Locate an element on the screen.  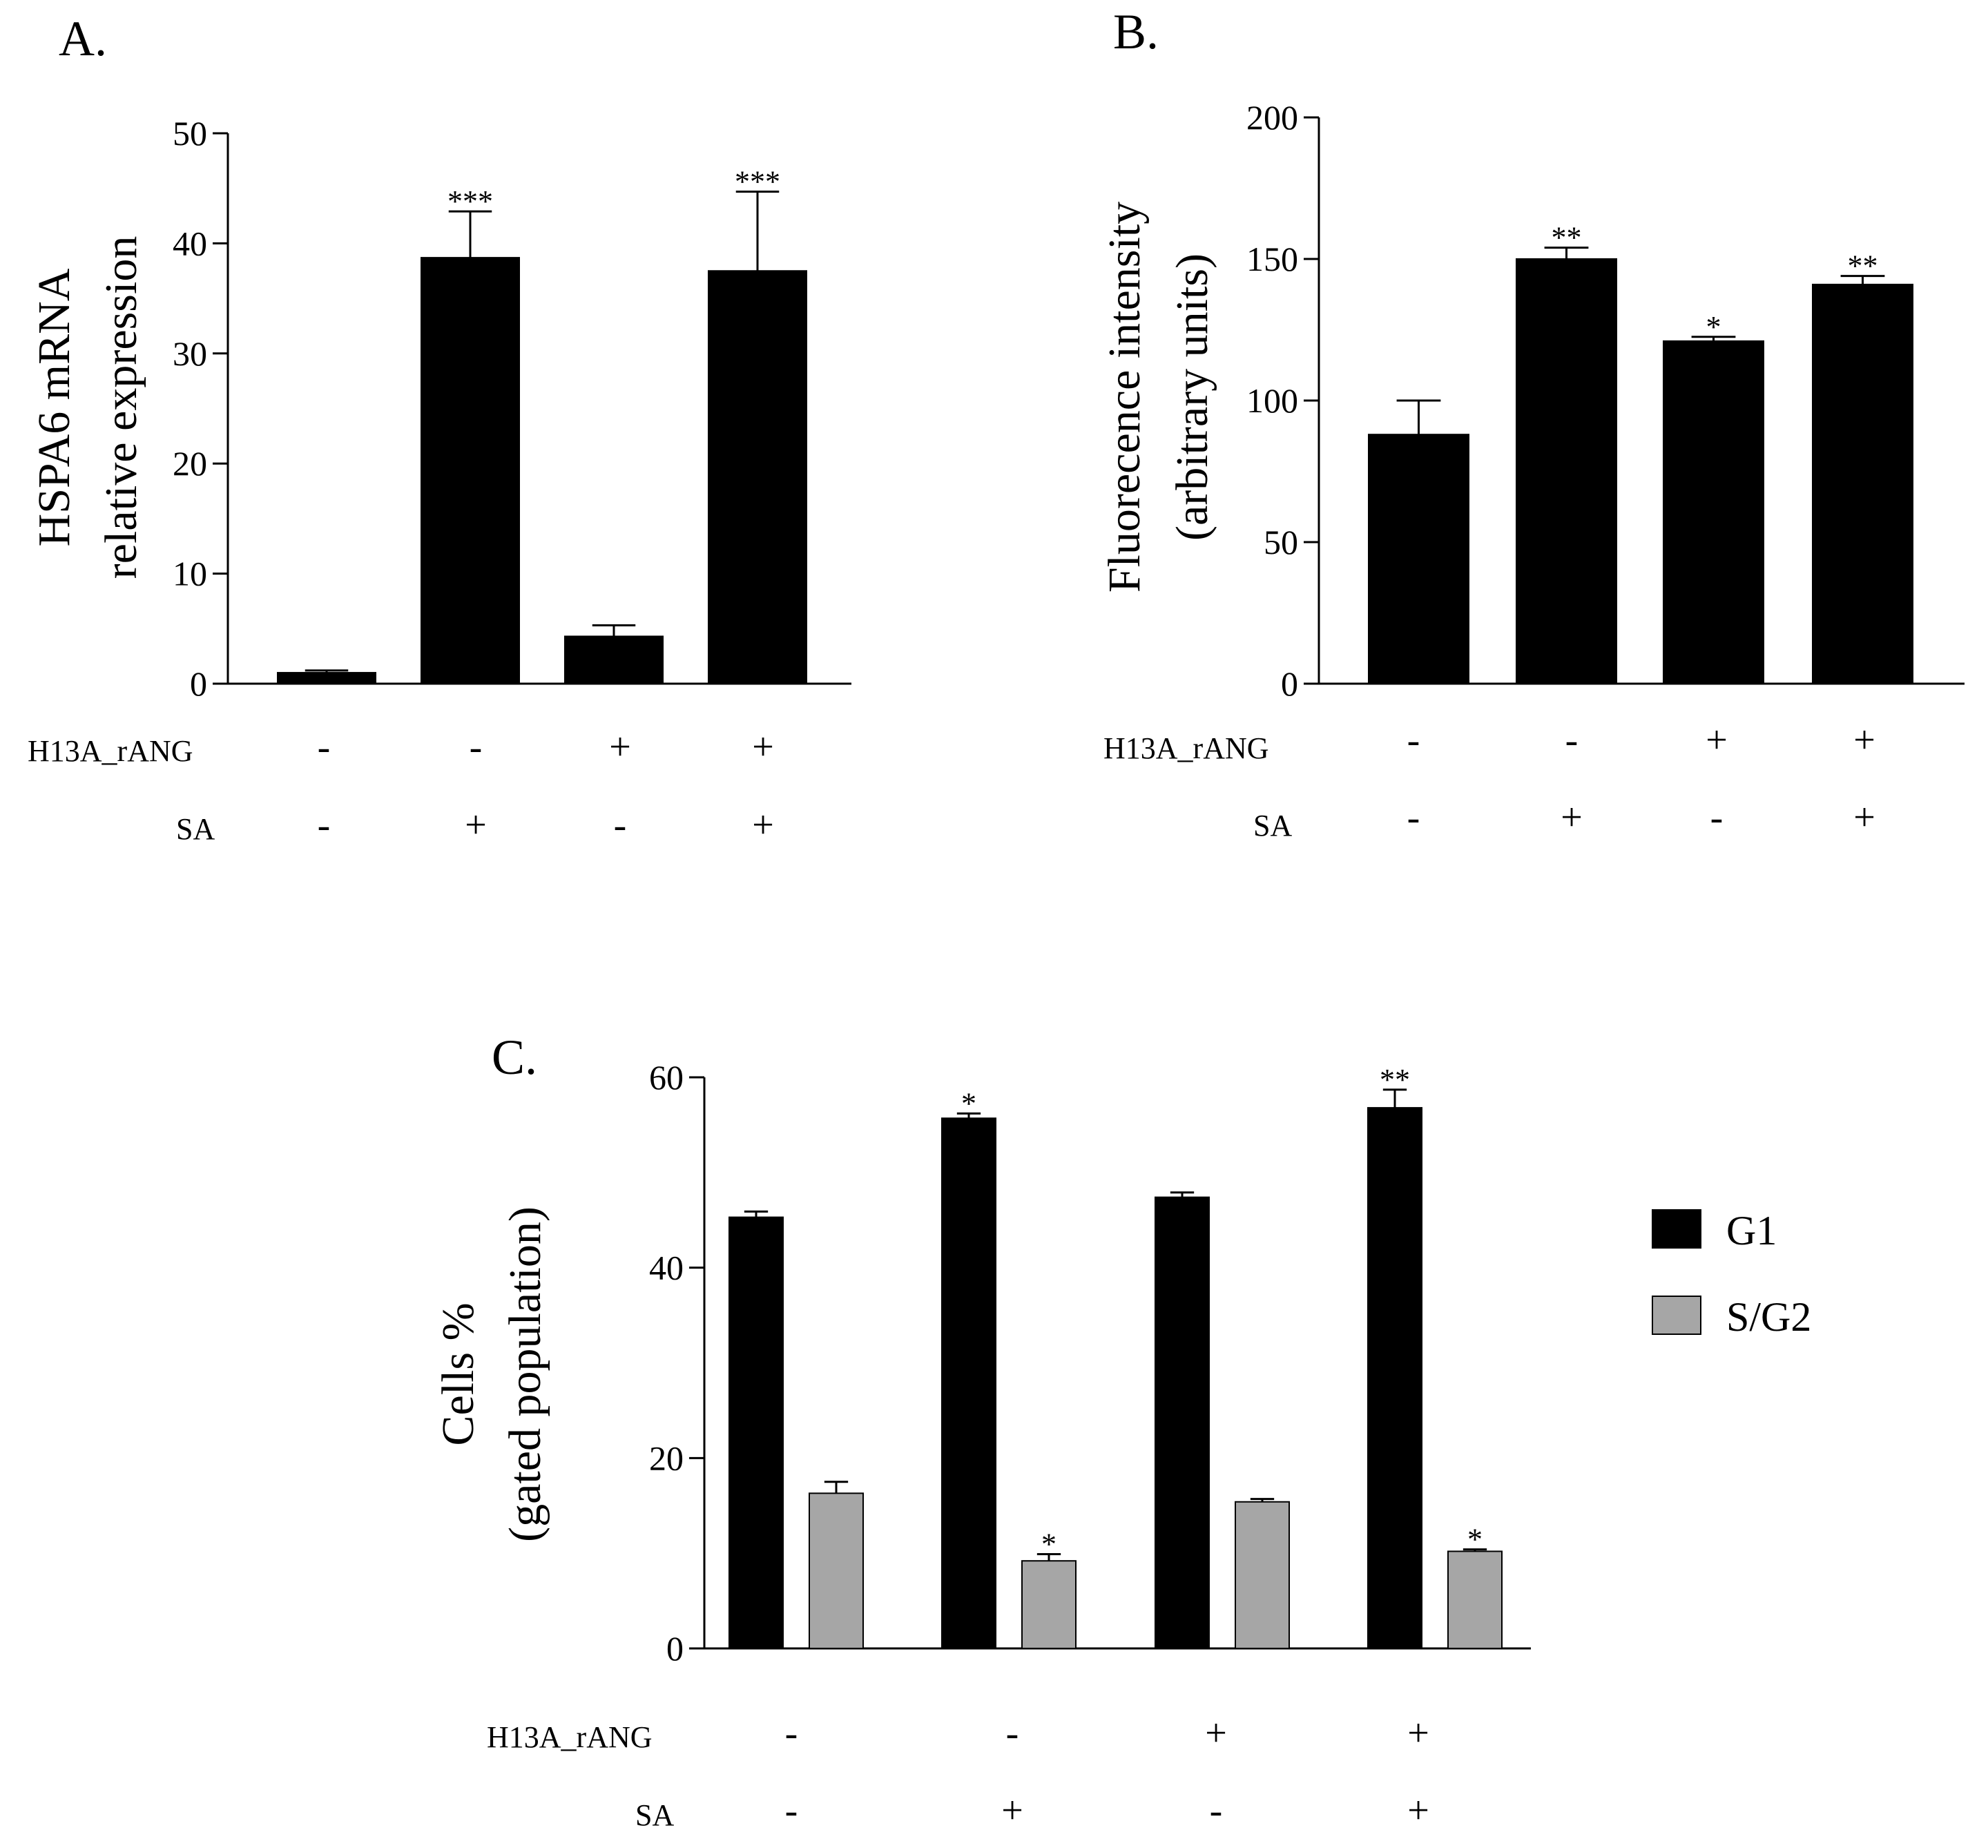
panel-a-ylabel-line1: HSPA6 mRNA is located at coordinates (54, 407).